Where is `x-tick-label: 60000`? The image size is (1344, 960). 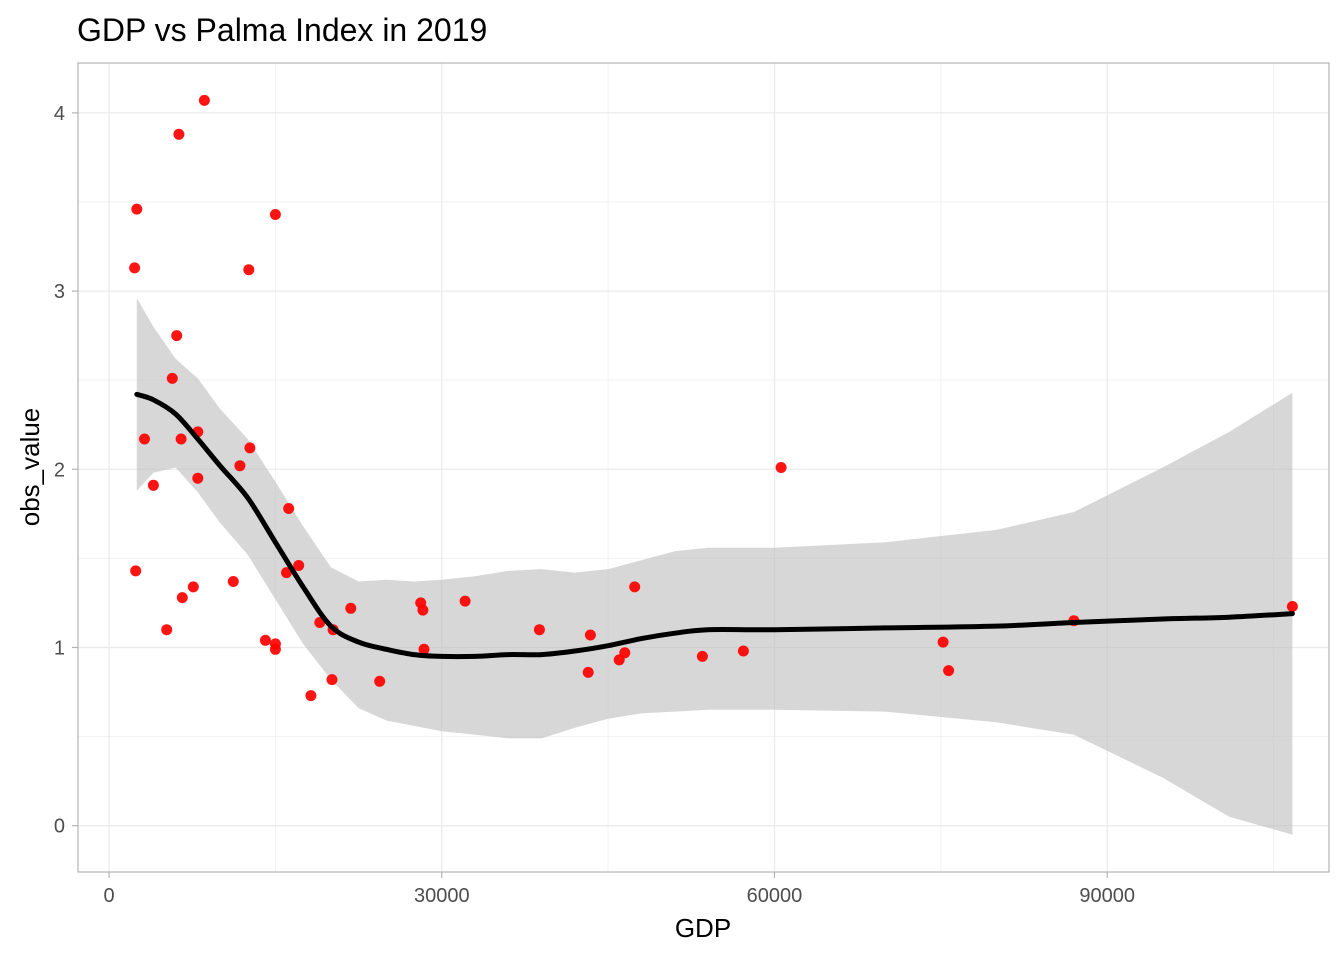
x-tick-label: 60000 is located at coordinates (775, 896).